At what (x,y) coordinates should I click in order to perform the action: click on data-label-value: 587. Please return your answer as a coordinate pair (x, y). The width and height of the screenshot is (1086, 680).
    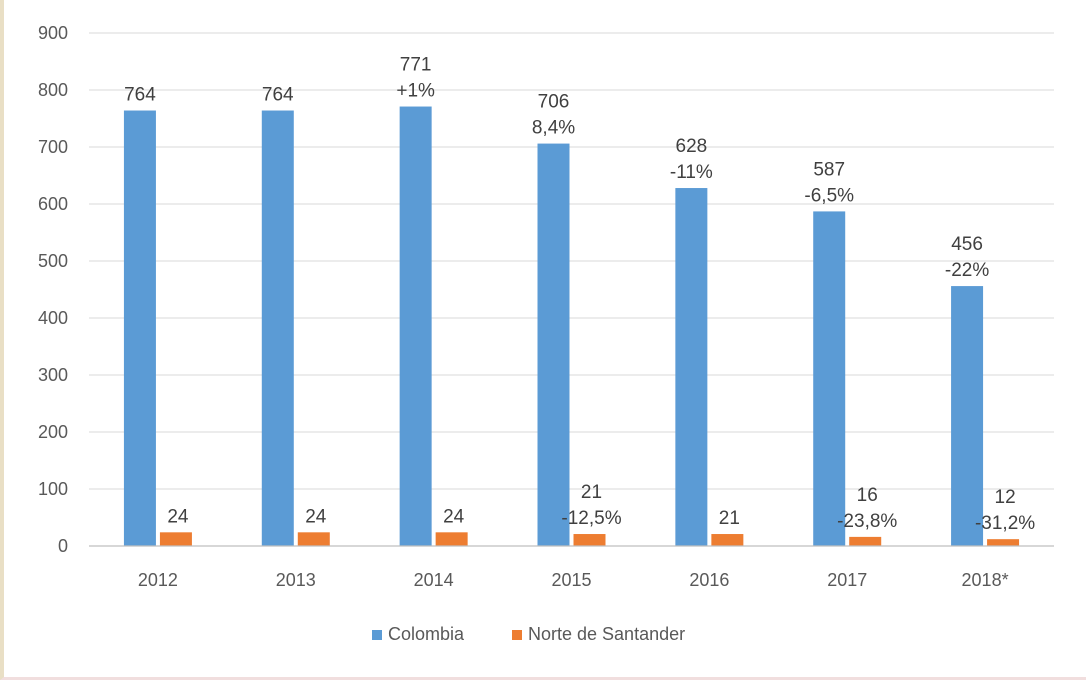
    Looking at the image, I should click on (829, 169).